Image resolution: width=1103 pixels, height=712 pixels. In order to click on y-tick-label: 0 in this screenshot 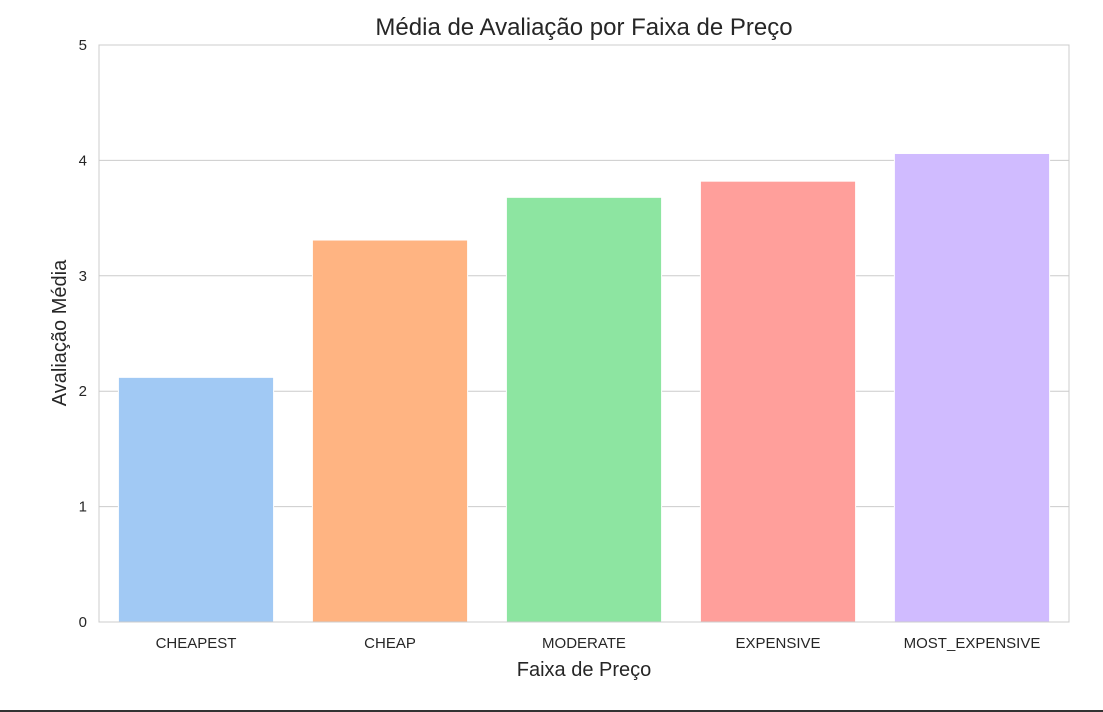, I will do `click(83, 622)`.